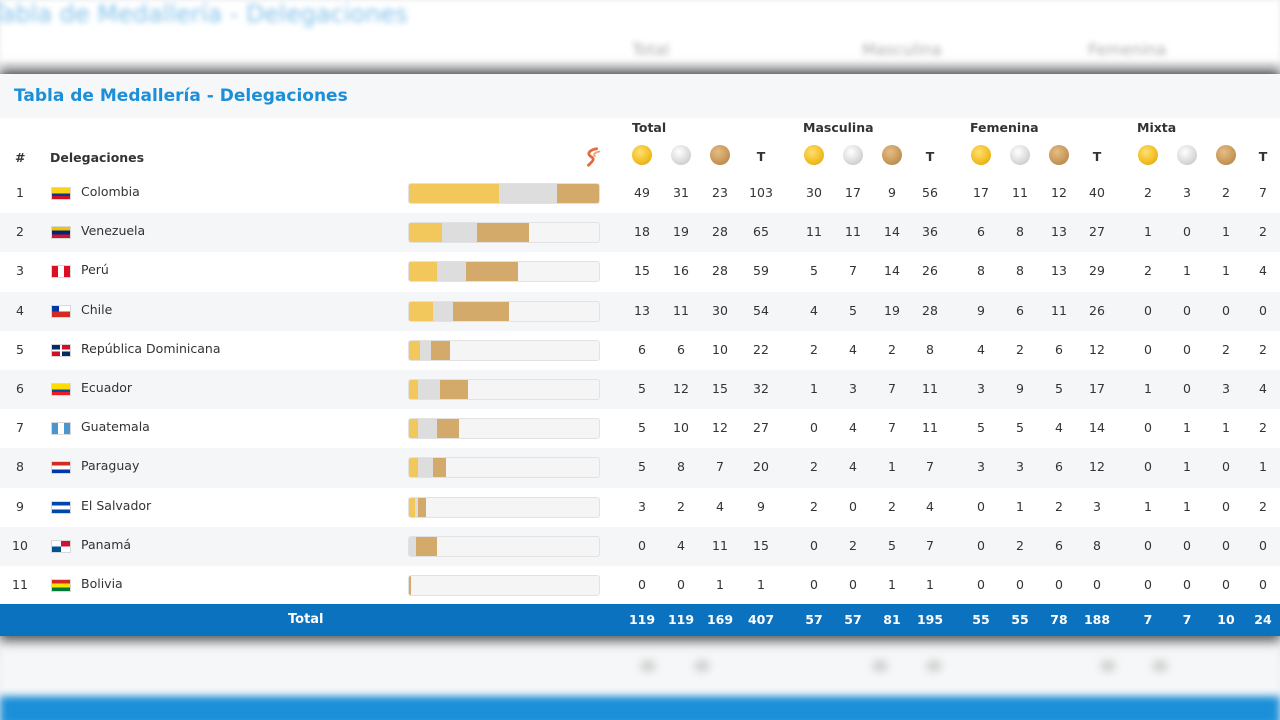  What do you see at coordinates (1226, 155) in the screenshot?
I see `bronze-medal-icon` at bounding box center [1226, 155].